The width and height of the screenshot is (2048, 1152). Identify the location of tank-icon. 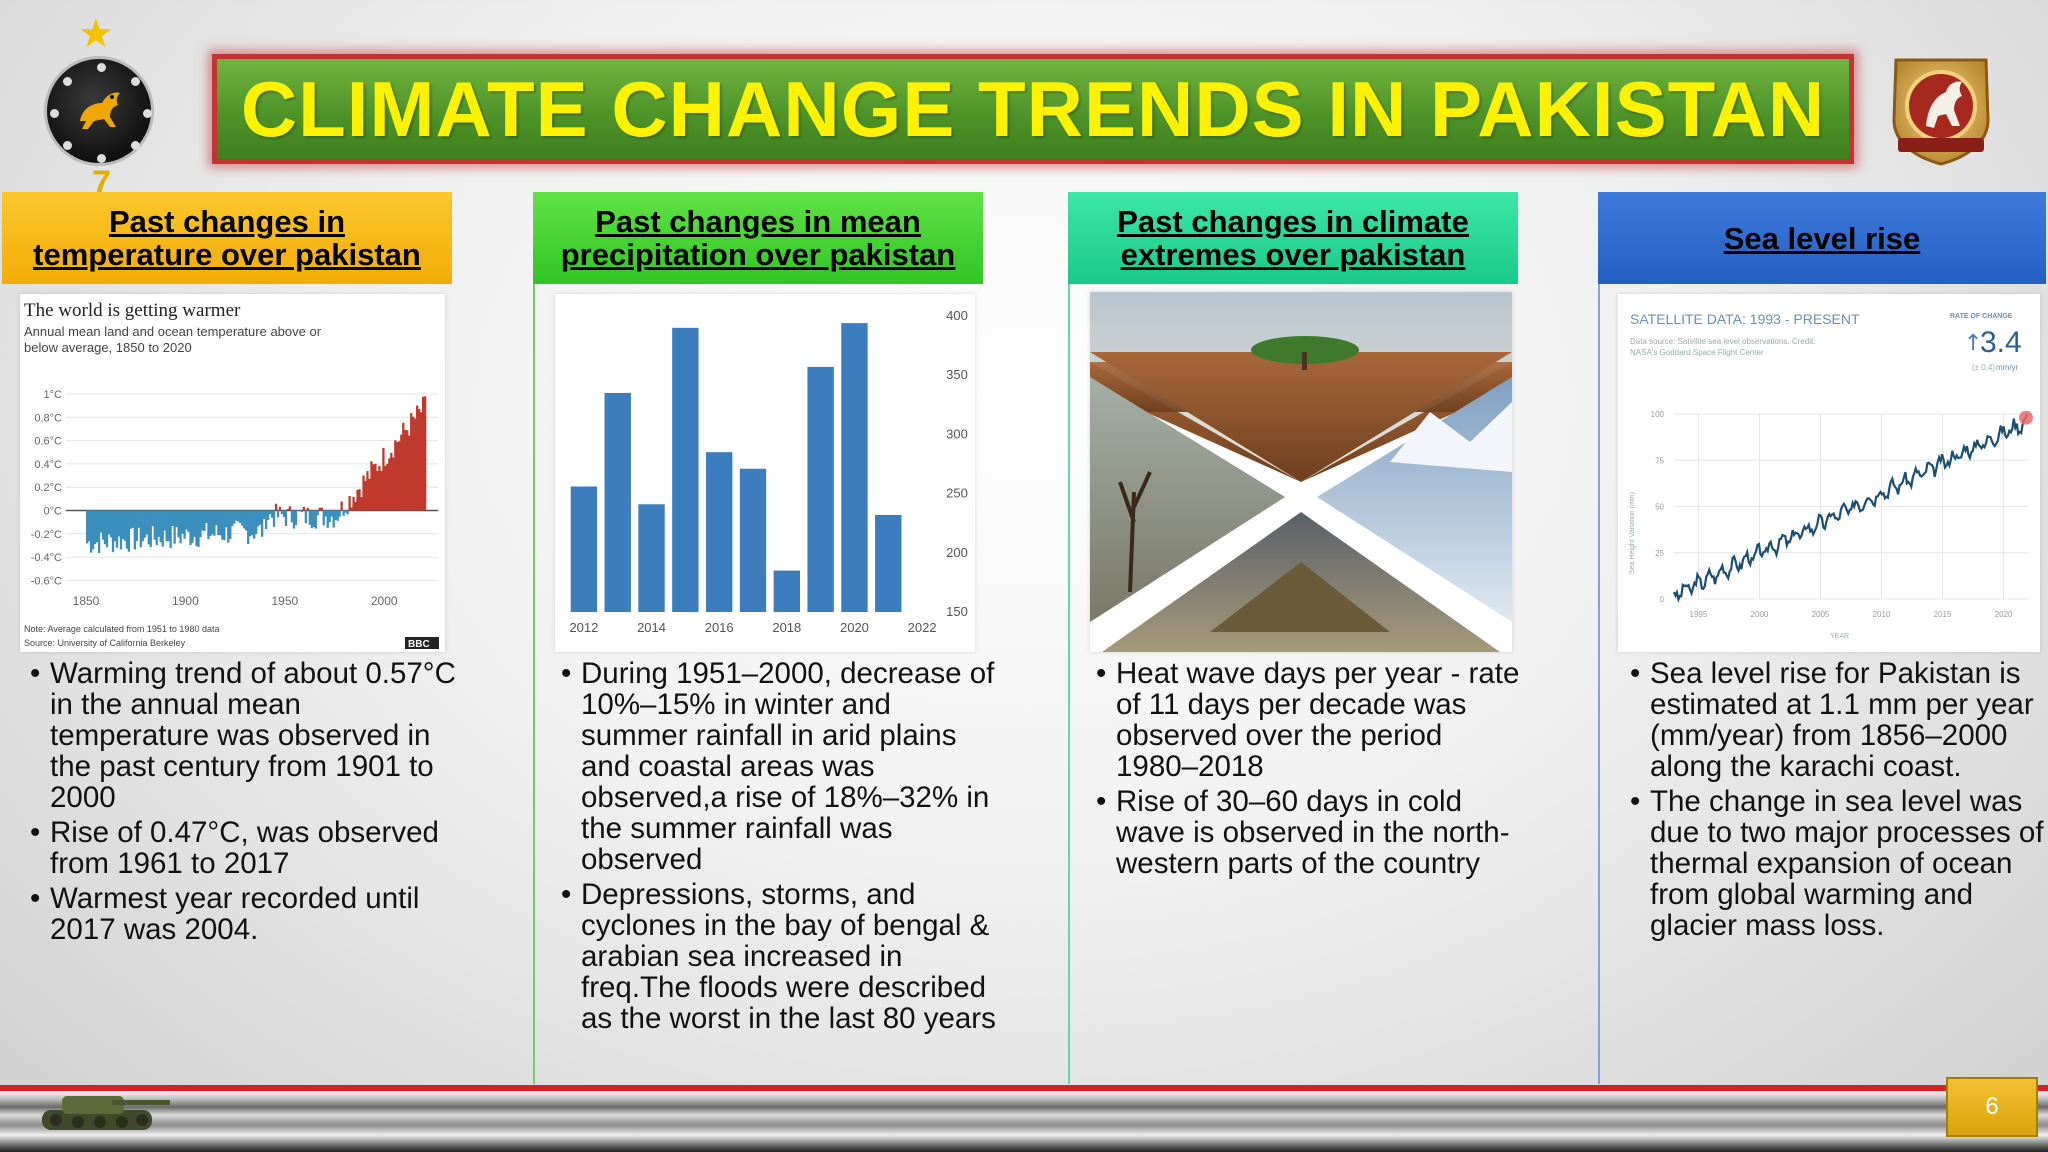
(106, 1113).